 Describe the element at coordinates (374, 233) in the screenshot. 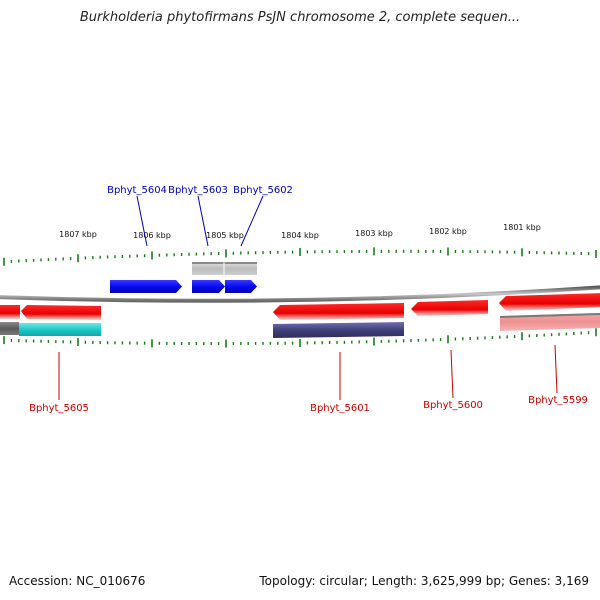

I see `scale-label-1803: 1803 kbp` at that location.